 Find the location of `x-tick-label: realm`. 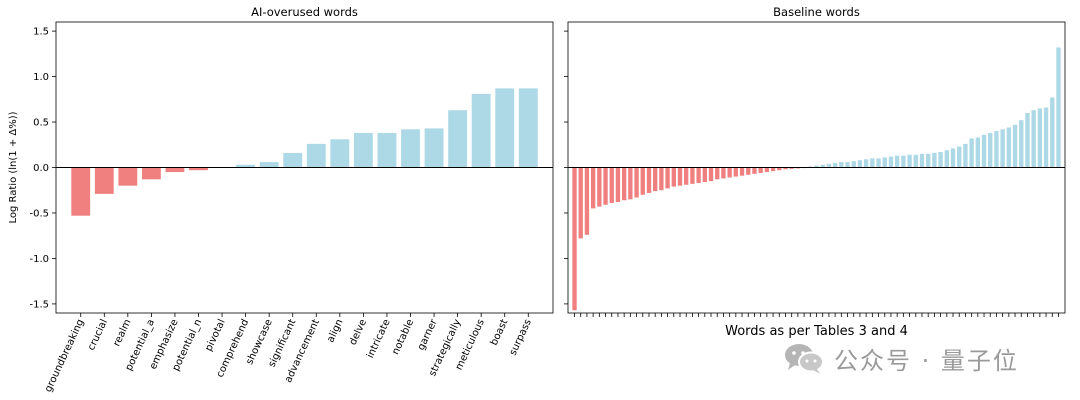

x-tick-label: realm is located at coordinates (122, 333).